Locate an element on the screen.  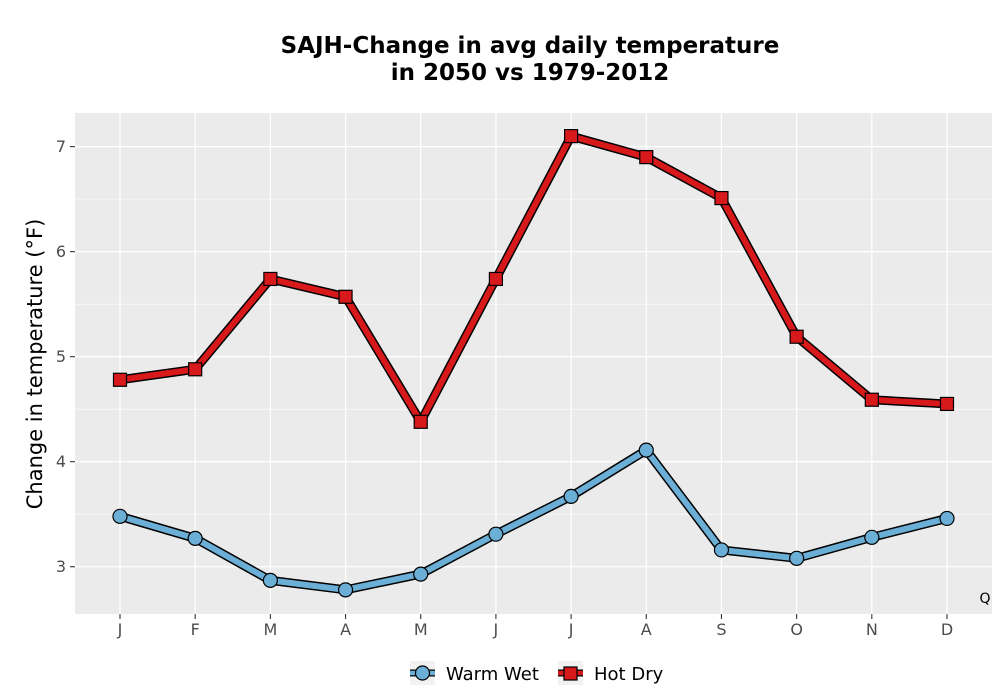
y-axis-label: Change in temperature (°F) is located at coordinates (35, 364).